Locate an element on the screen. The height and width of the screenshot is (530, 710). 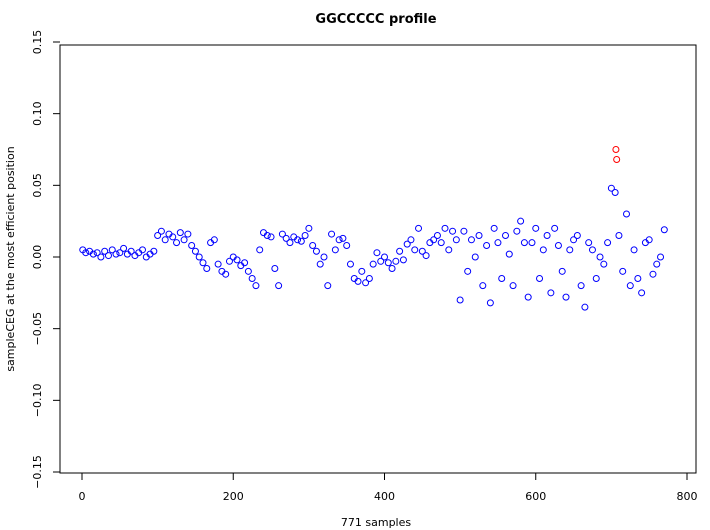
y-tick-label: 0.15 is located at coordinates (37, 42).